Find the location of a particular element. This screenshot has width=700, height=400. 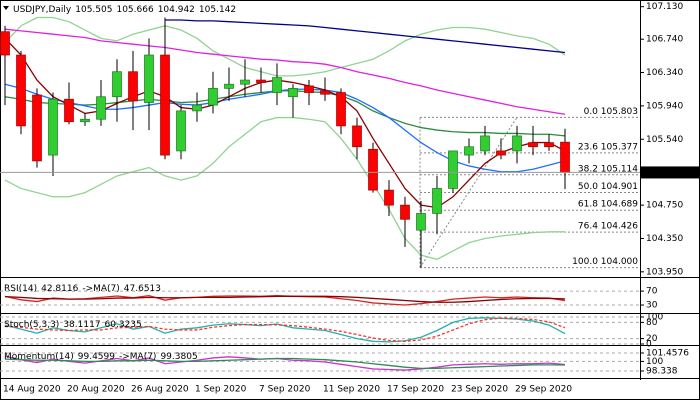

fib-label: 23.6 105.377 is located at coordinates (608, 147).